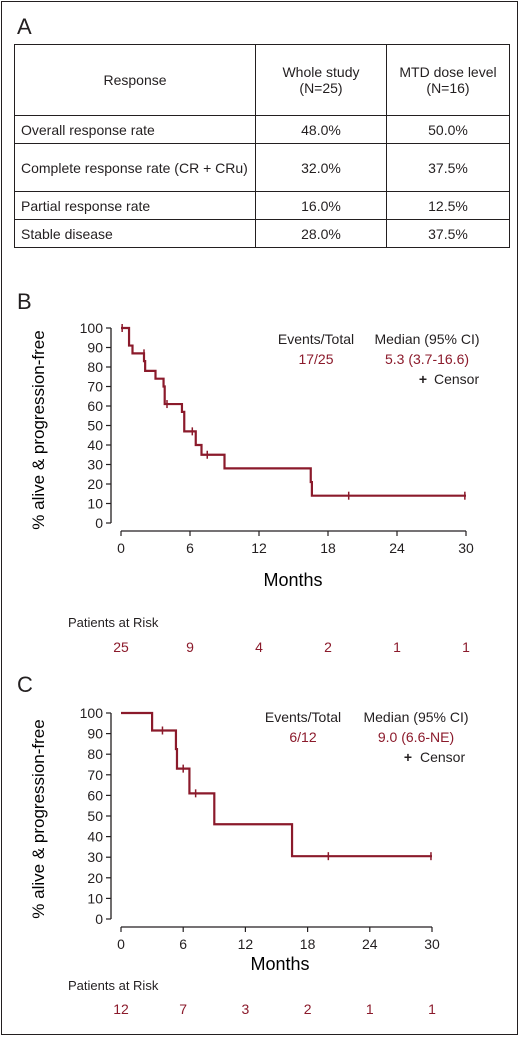 The width and height of the screenshot is (520, 1037). Describe the element at coordinates (274, 1009) in the screenshot. I see `risk-counts-row: 12 7 3 2 1 1` at that location.